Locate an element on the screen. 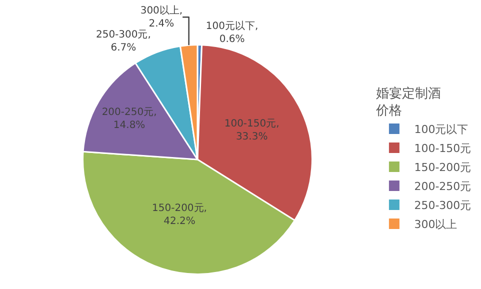 This screenshot has width=481, height=289. legend-label: 200-250元 is located at coordinates (443, 187).